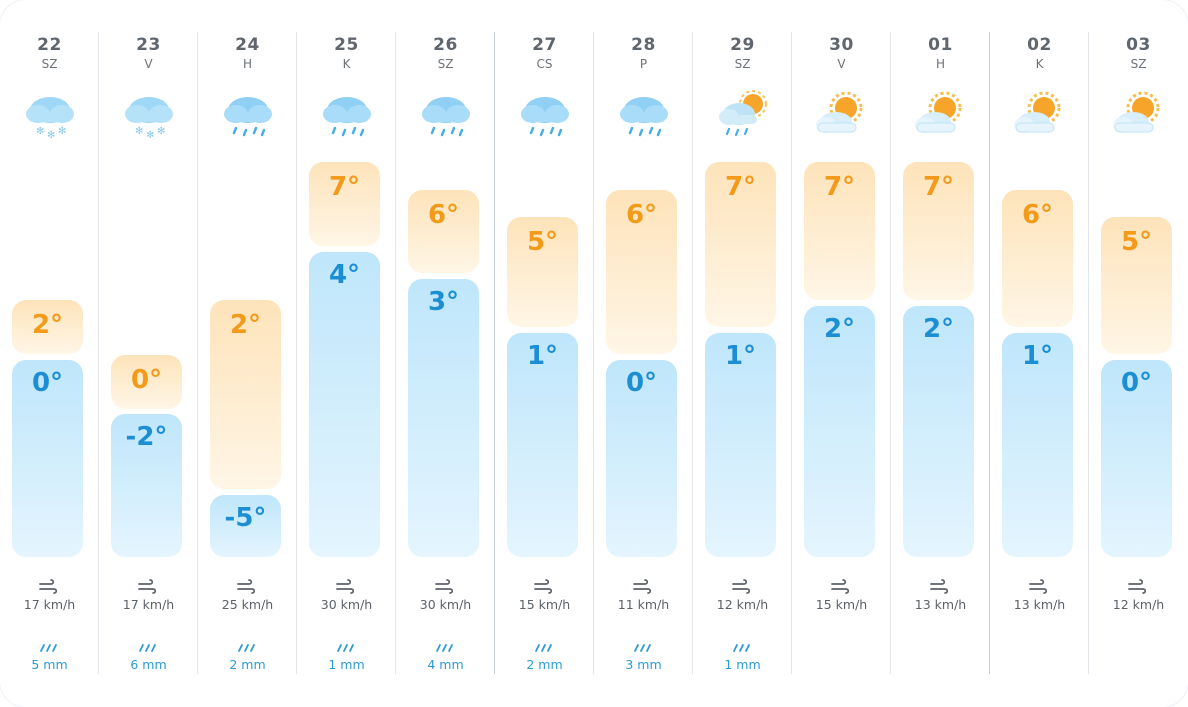  What do you see at coordinates (344, 275) in the screenshot?
I see `low-temp-label: 4°` at bounding box center [344, 275].